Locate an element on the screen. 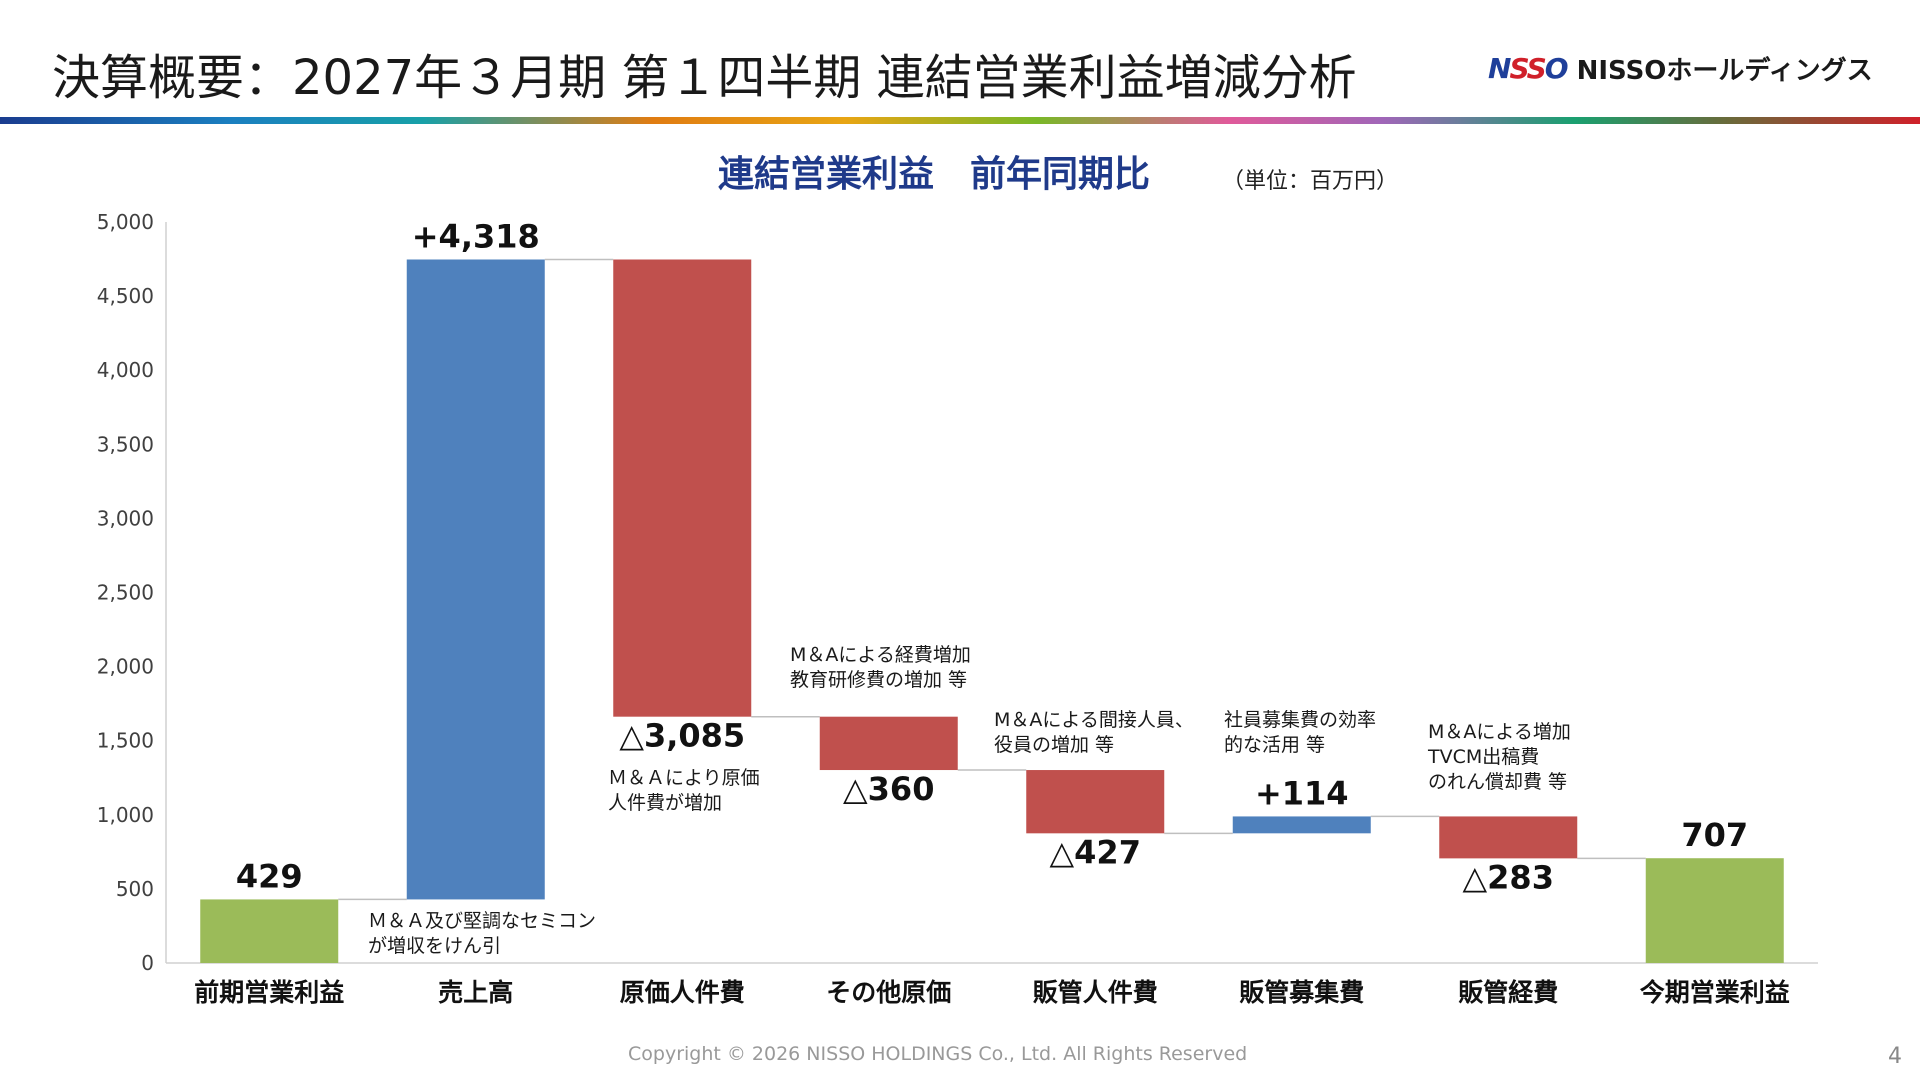 The width and height of the screenshot is (1920, 1081). data-label: △427 is located at coordinates (1095, 852).